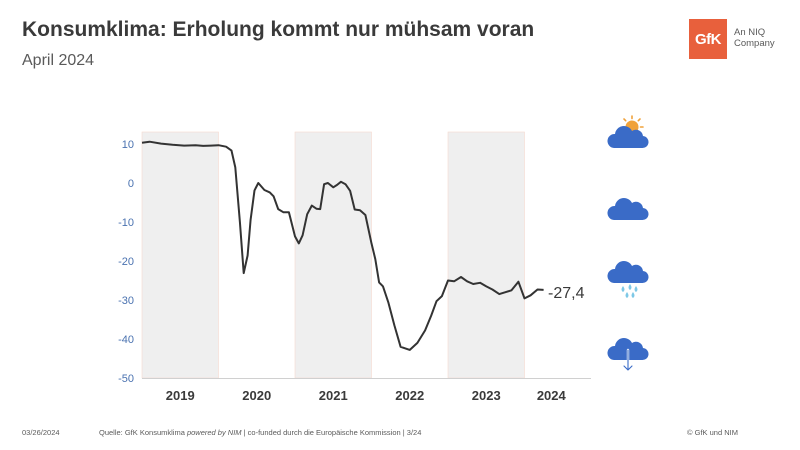 This screenshot has width=800, height=450. I want to click on logo-tagline-line1: An NIQ, so click(750, 32).